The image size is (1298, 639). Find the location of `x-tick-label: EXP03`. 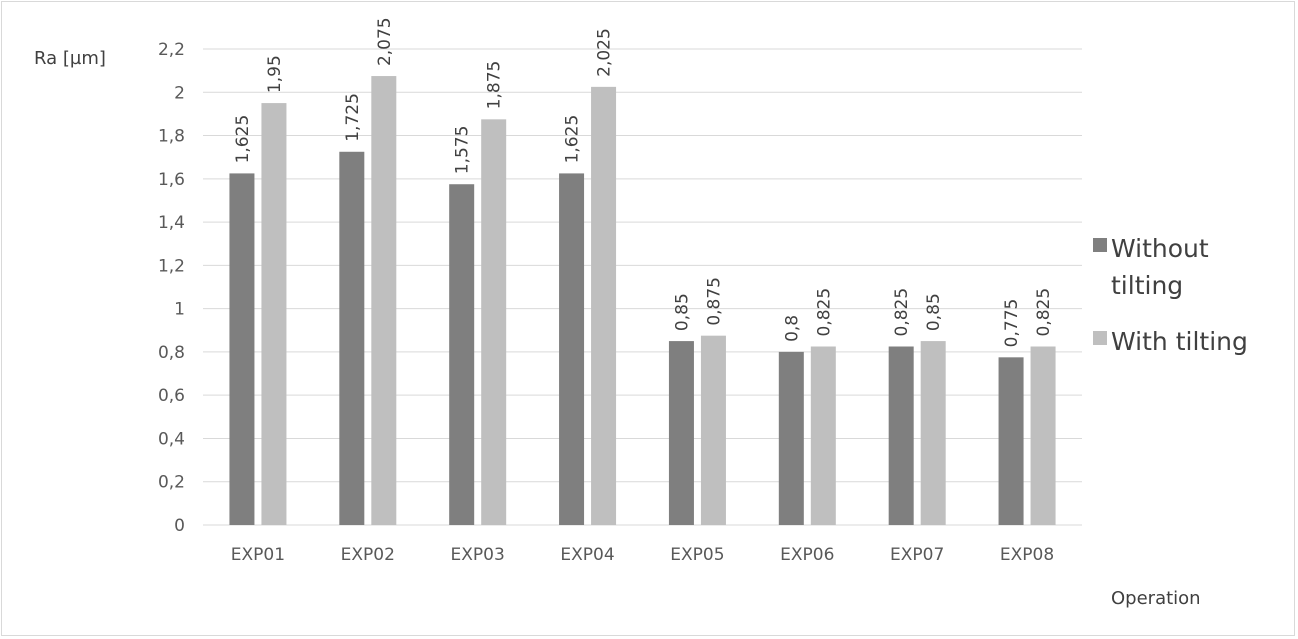

x-tick-label: EXP03 is located at coordinates (478, 555).